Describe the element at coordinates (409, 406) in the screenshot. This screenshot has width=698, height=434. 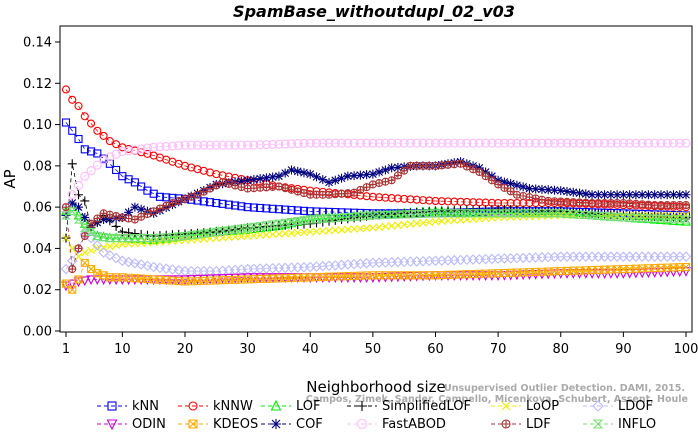
I see `legend-item-simplifiedlof: SimplifiedLOF` at that location.